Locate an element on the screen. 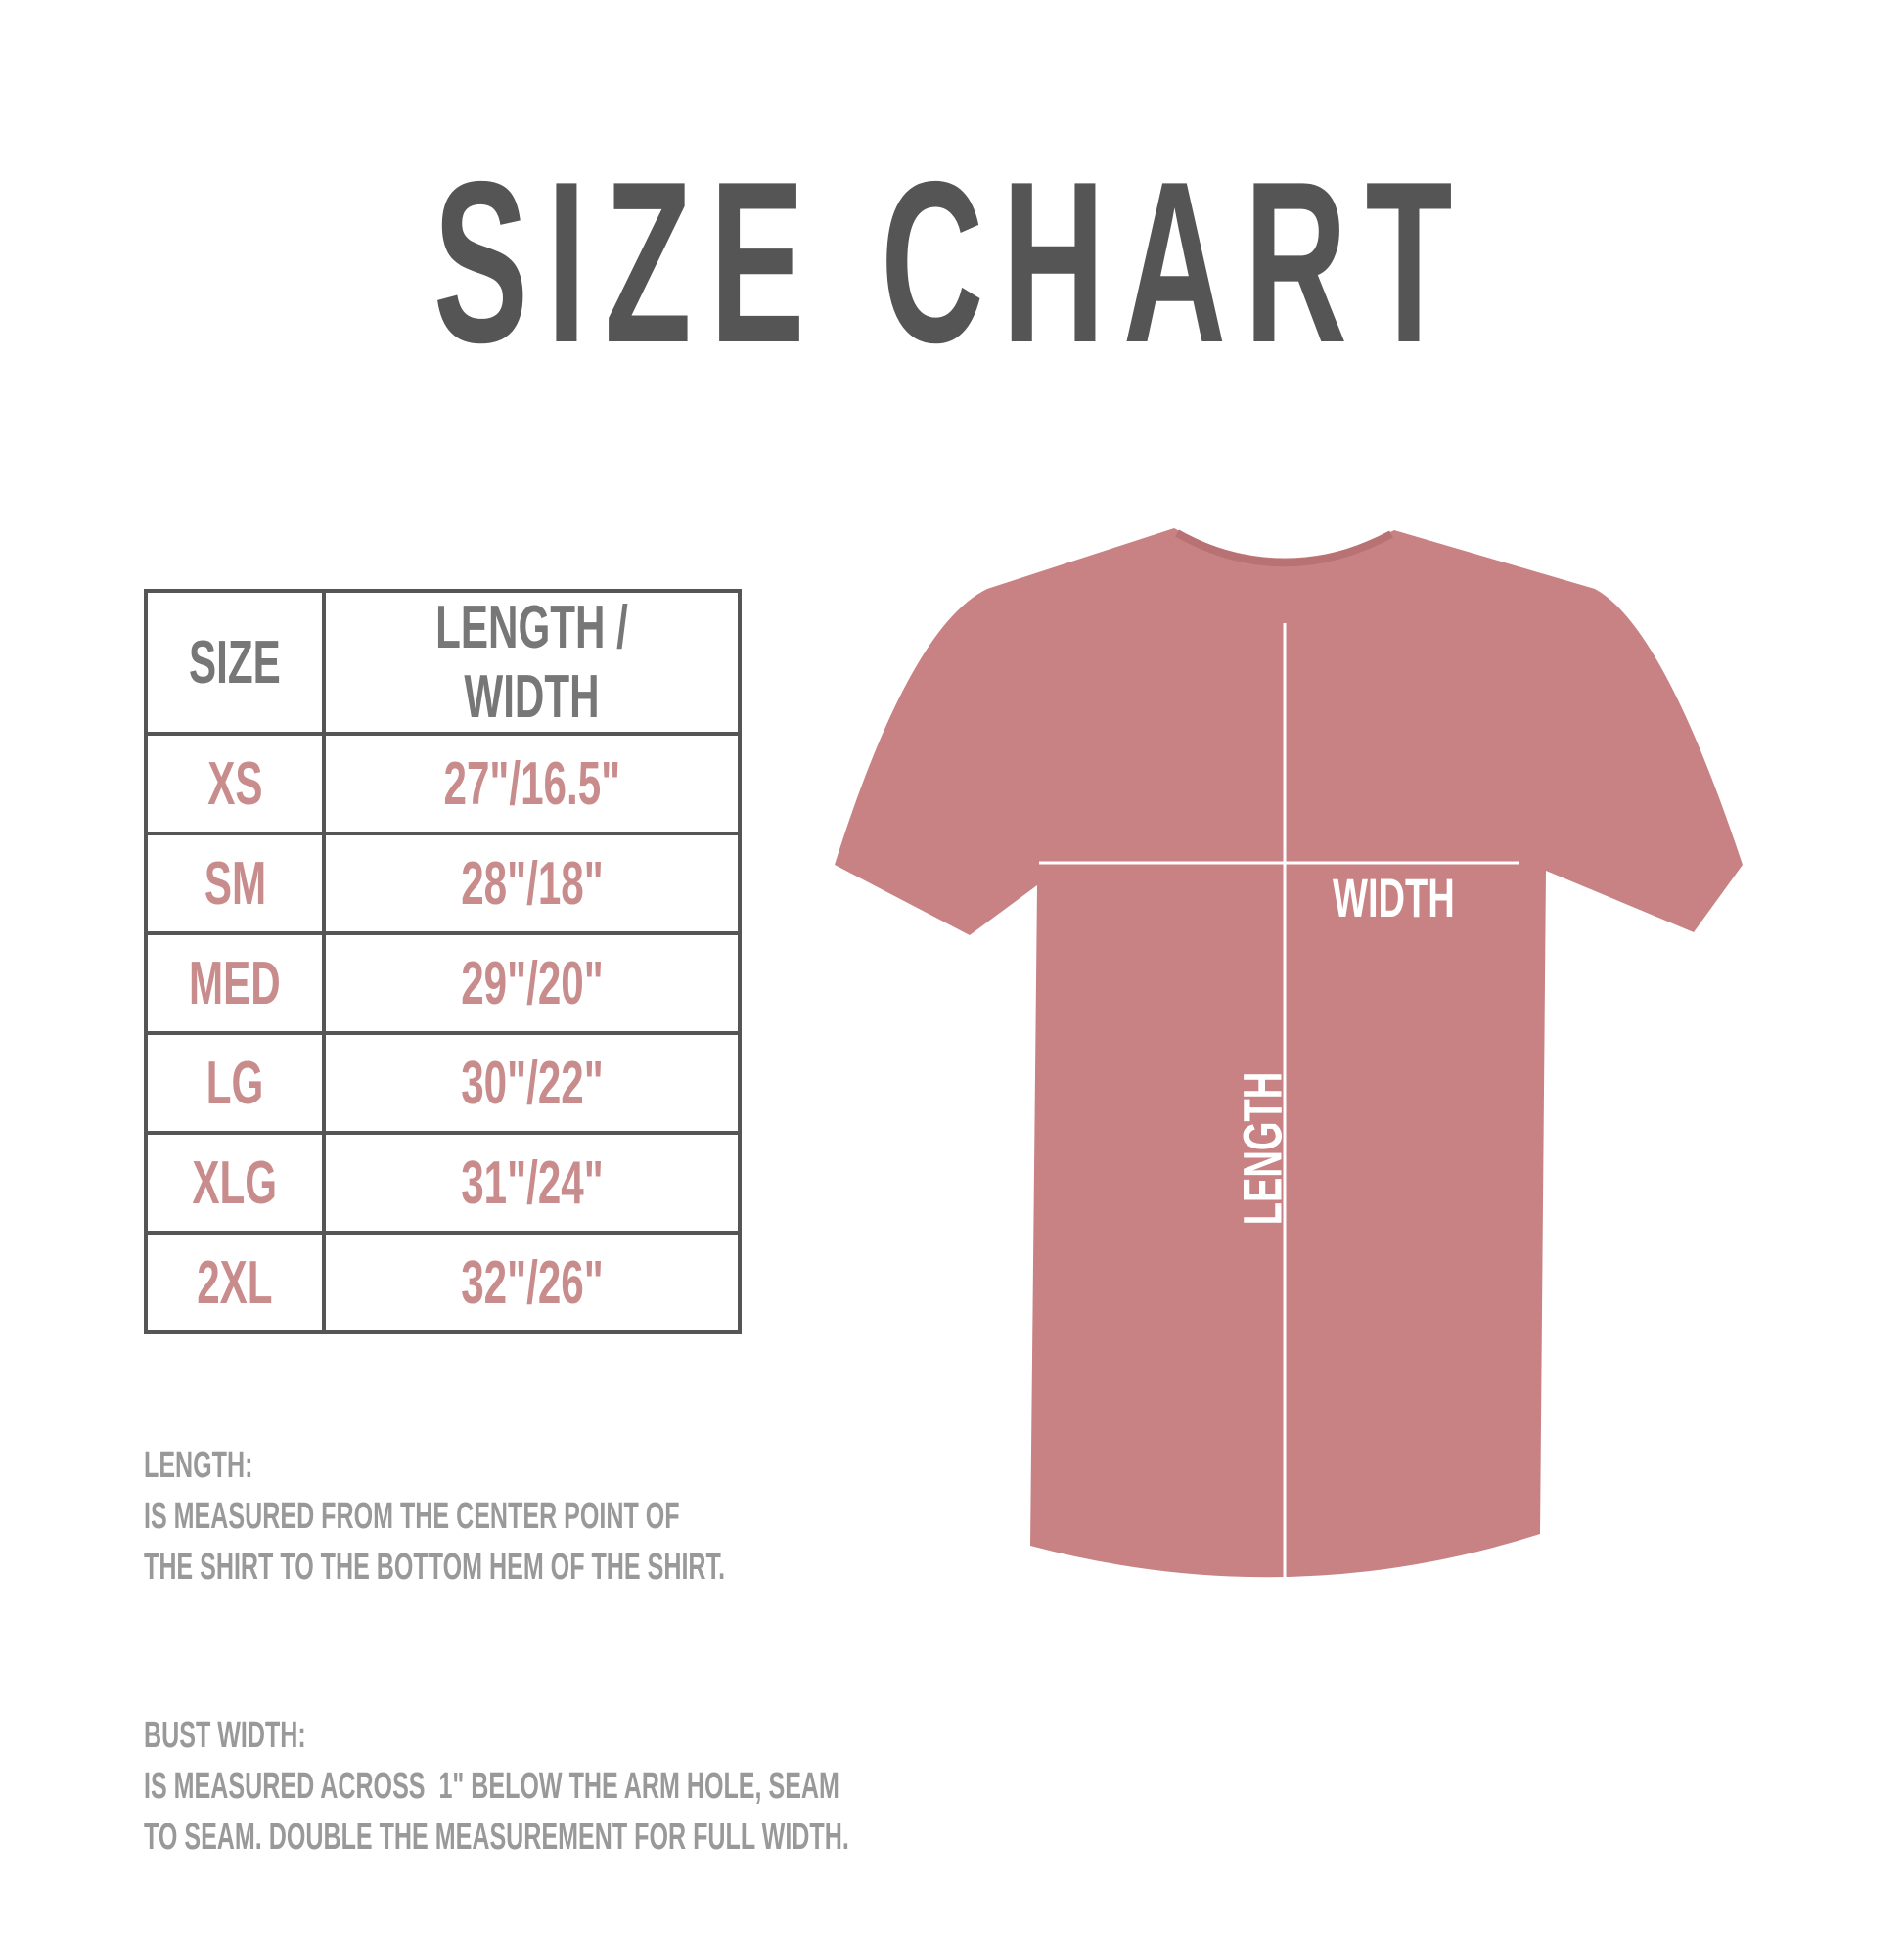 This screenshot has width=1904, height=1935. size-cell: XLG is located at coordinates (235, 1182).